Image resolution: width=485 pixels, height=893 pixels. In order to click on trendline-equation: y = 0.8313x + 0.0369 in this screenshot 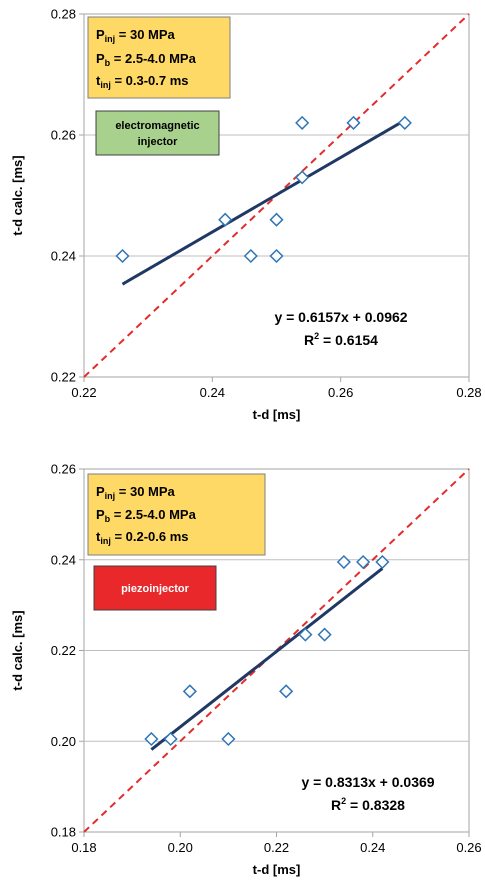, I will do `click(367, 782)`.